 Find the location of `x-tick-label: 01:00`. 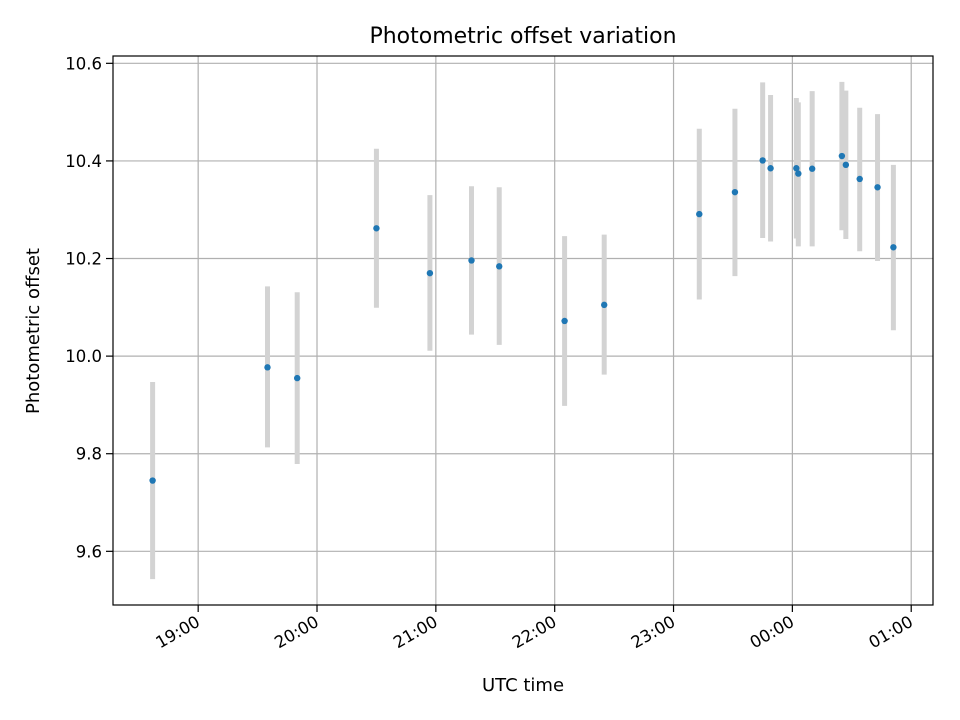

x-tick-label: 01:00 is located at coordinates (891, 632).